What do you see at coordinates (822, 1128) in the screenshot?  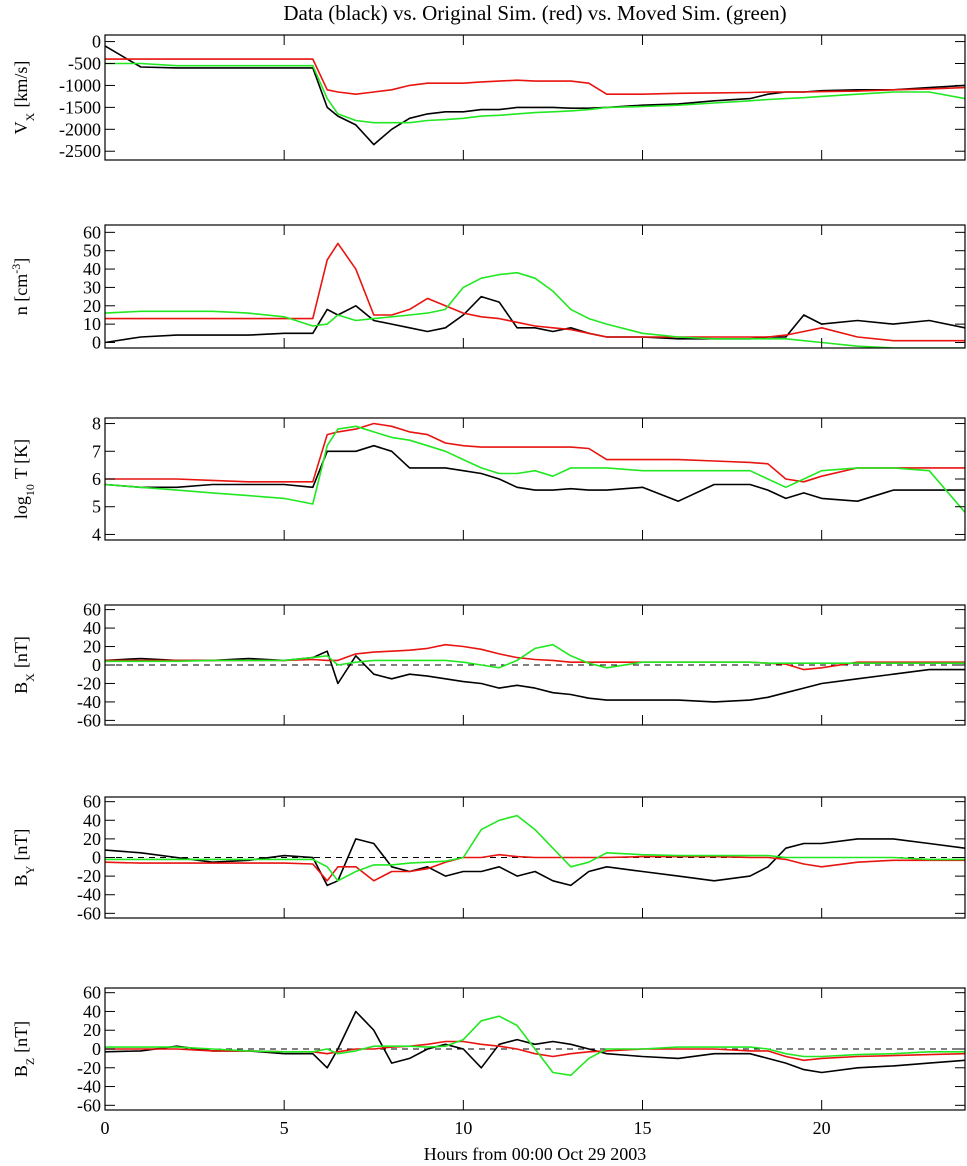 I see `x-tick-label: 20` at bounding box center [822, 1128].